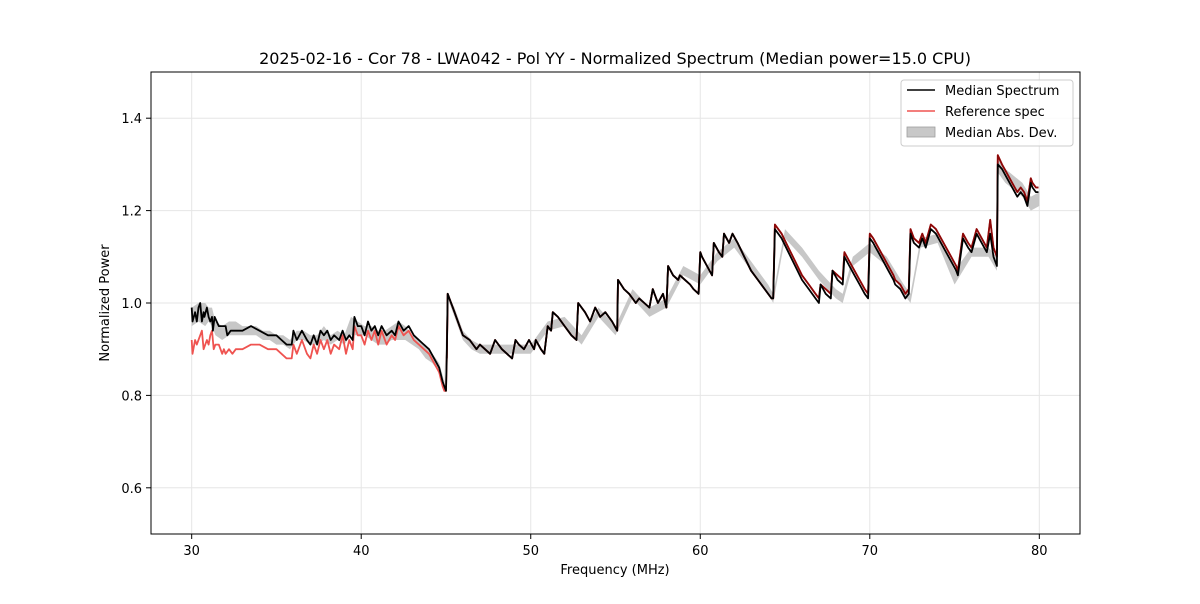  Describe the element at coordinates (105, 303) in the screenshot. I see `y-axis-label: Normalized Power` at that location.